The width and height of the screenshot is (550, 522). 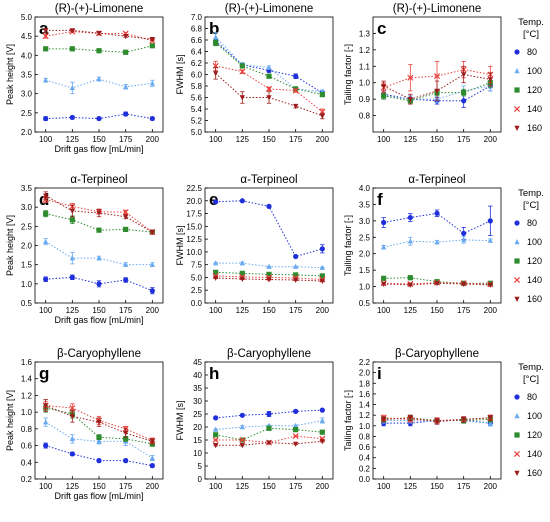 I want to click on y-tick-label: 6.6, so click(x=197, y=40).